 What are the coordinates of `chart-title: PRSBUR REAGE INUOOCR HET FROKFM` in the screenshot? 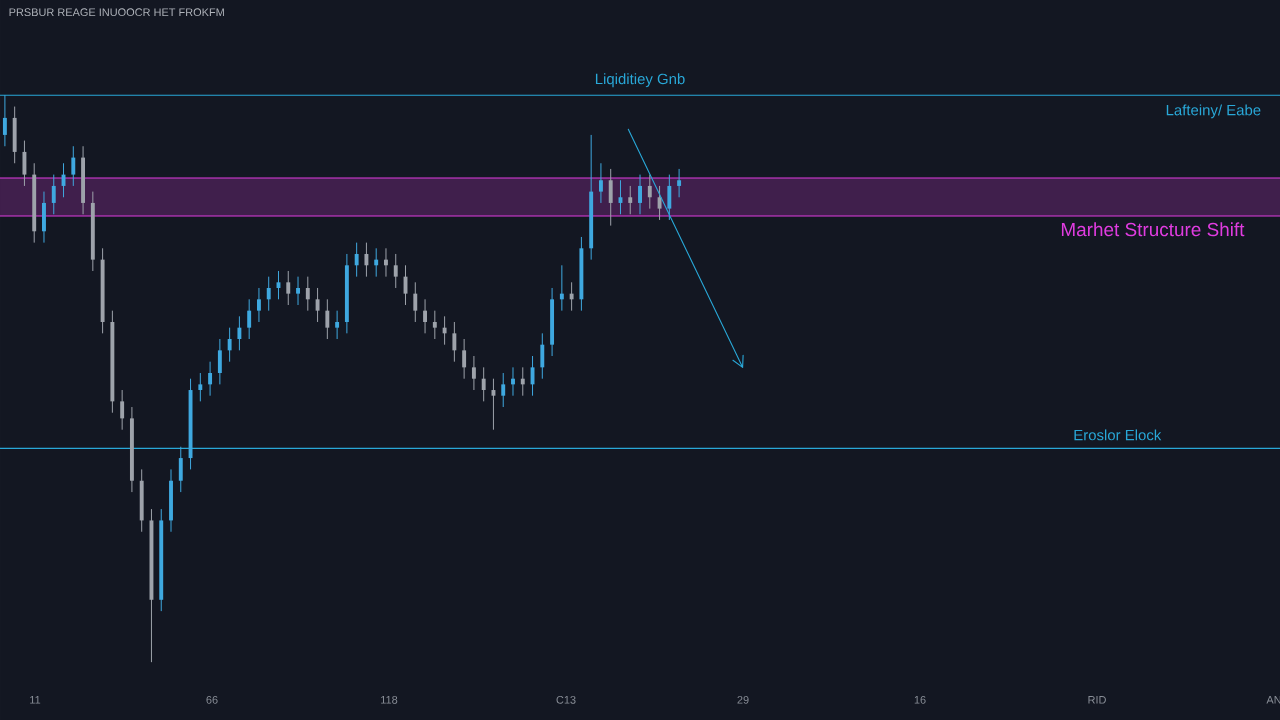 It's located at (116, 12).